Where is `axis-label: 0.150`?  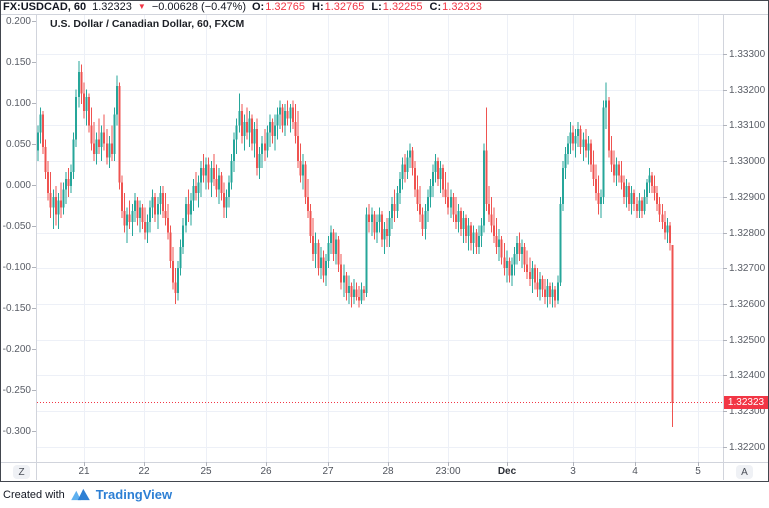
axis-label: 0.150 is located at coordinates (18, 62).